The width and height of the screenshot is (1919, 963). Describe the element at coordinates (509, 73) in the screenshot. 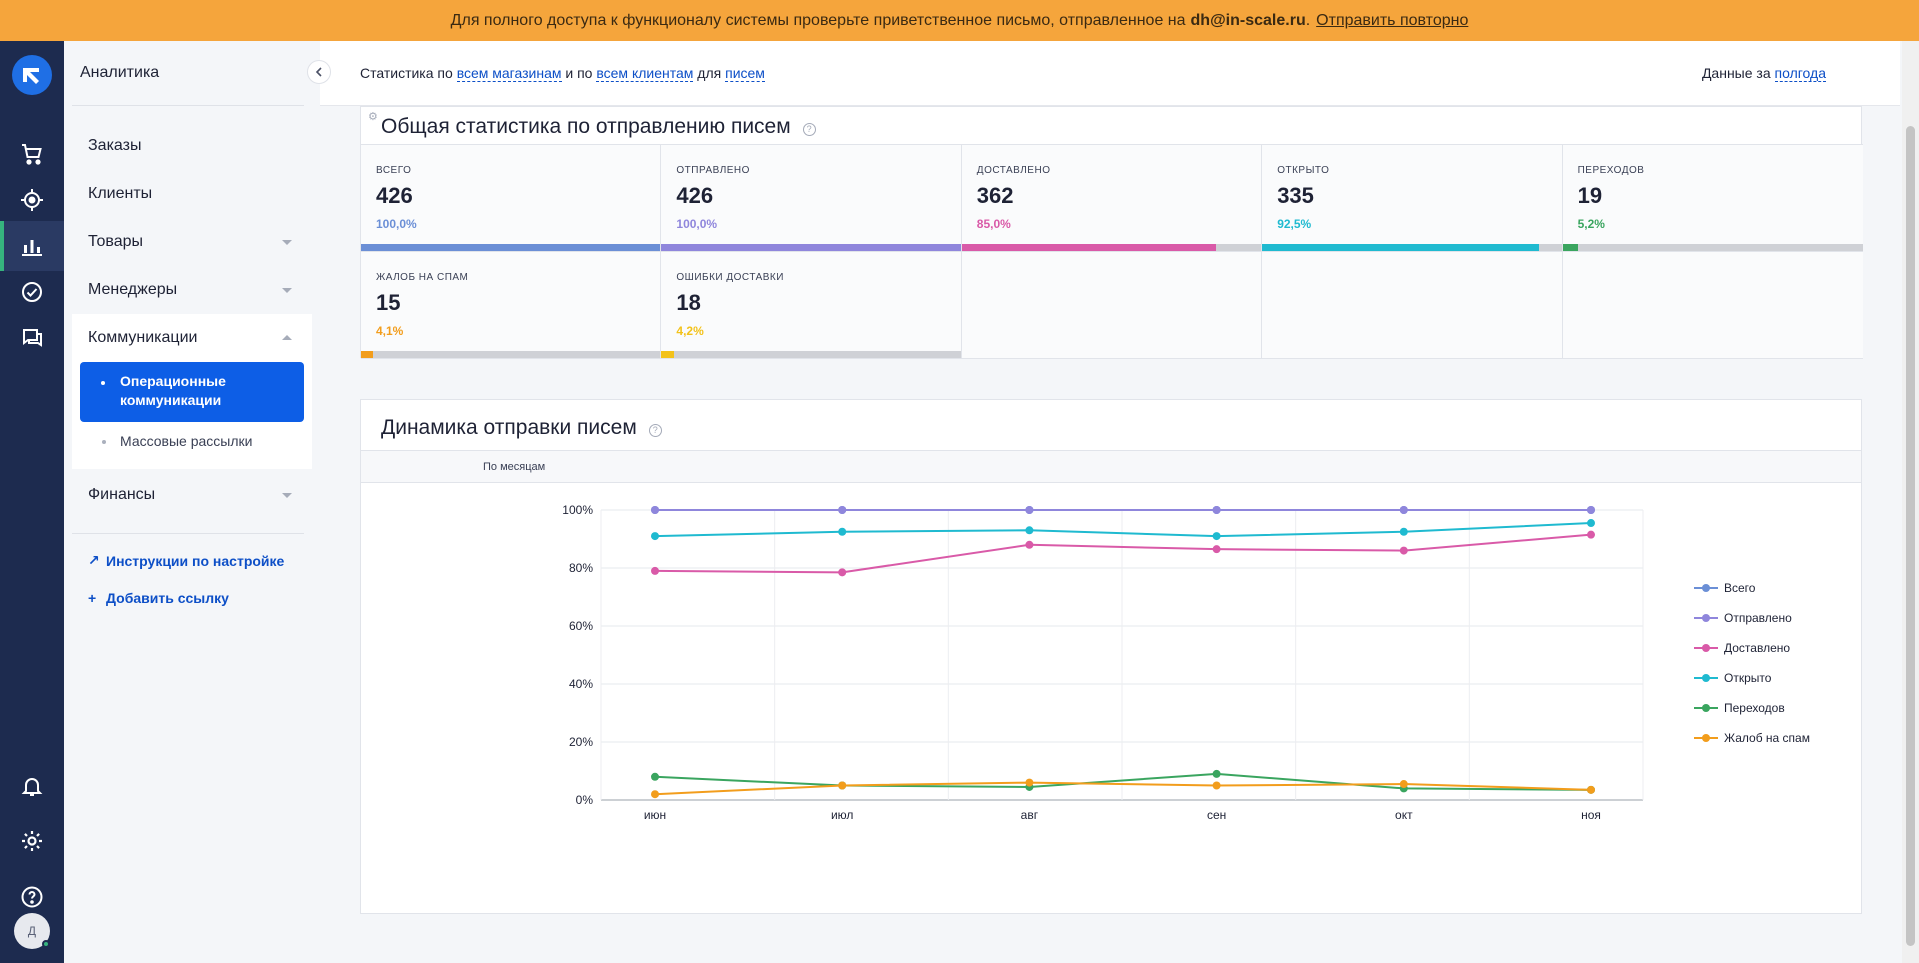

I see `filter-shops-link: всем магазинам` at that location.